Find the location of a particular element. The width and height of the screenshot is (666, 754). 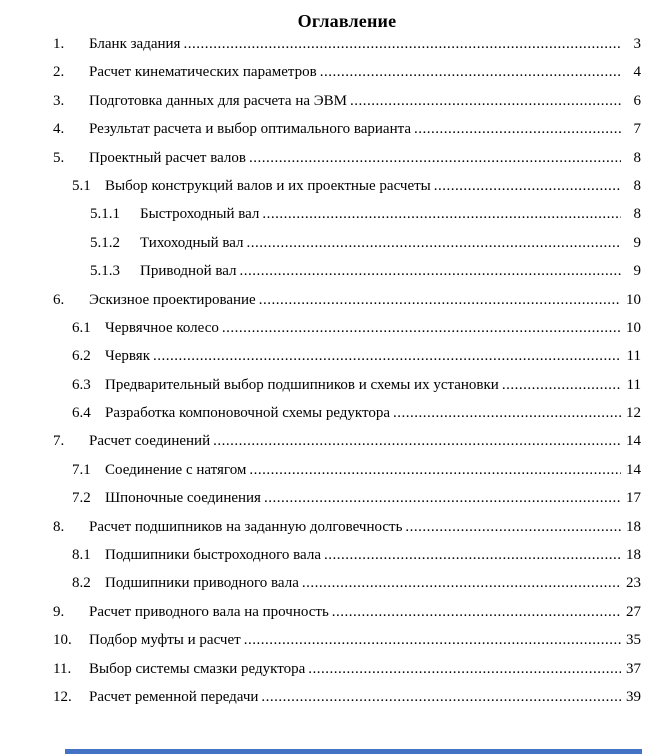

toc-entry: 5.1.1 Быстроходный вал 8 is located at coordinates (365, 220).